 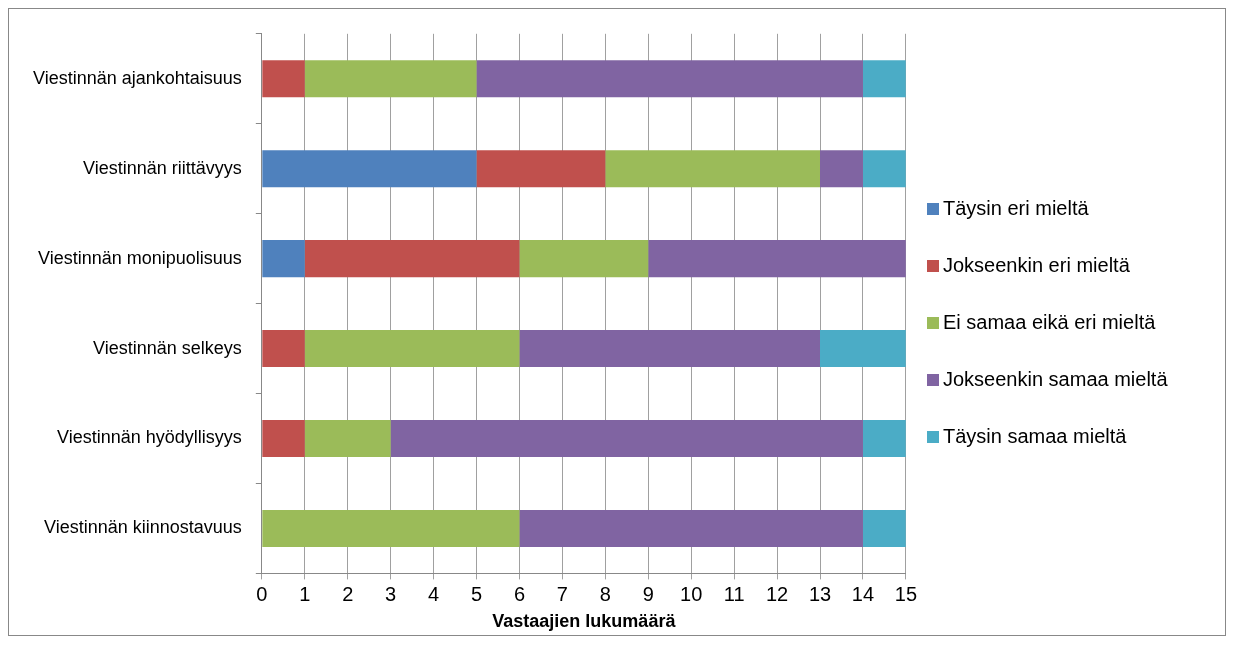 I want to click on y-tick-label: Viestinnän ajankohtaisuus, so click(x=137, y=77).